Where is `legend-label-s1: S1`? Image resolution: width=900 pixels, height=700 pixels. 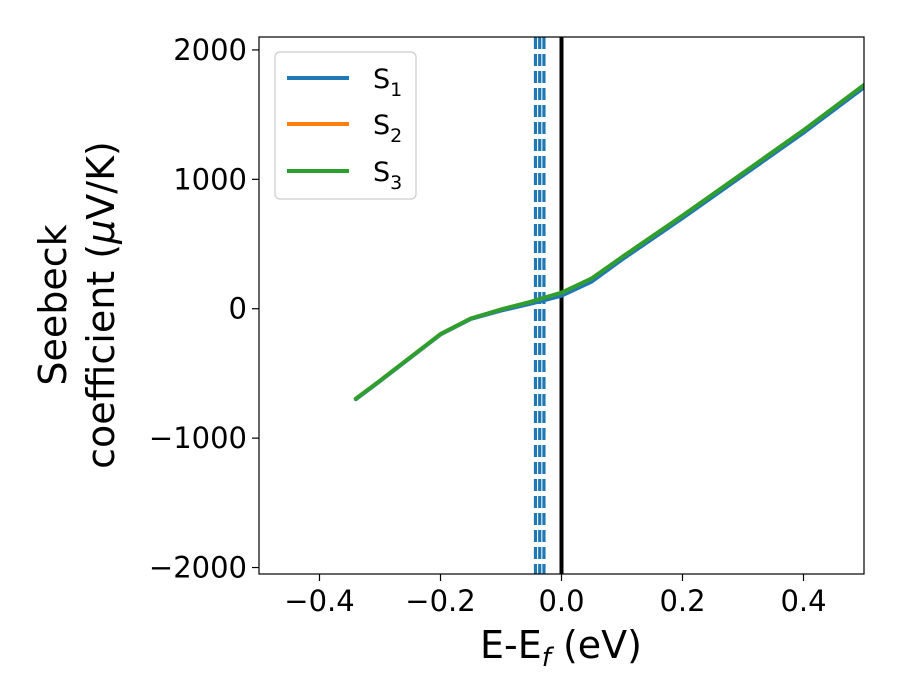 legend-label-s1: S1 is located at coordinates (387, 82).